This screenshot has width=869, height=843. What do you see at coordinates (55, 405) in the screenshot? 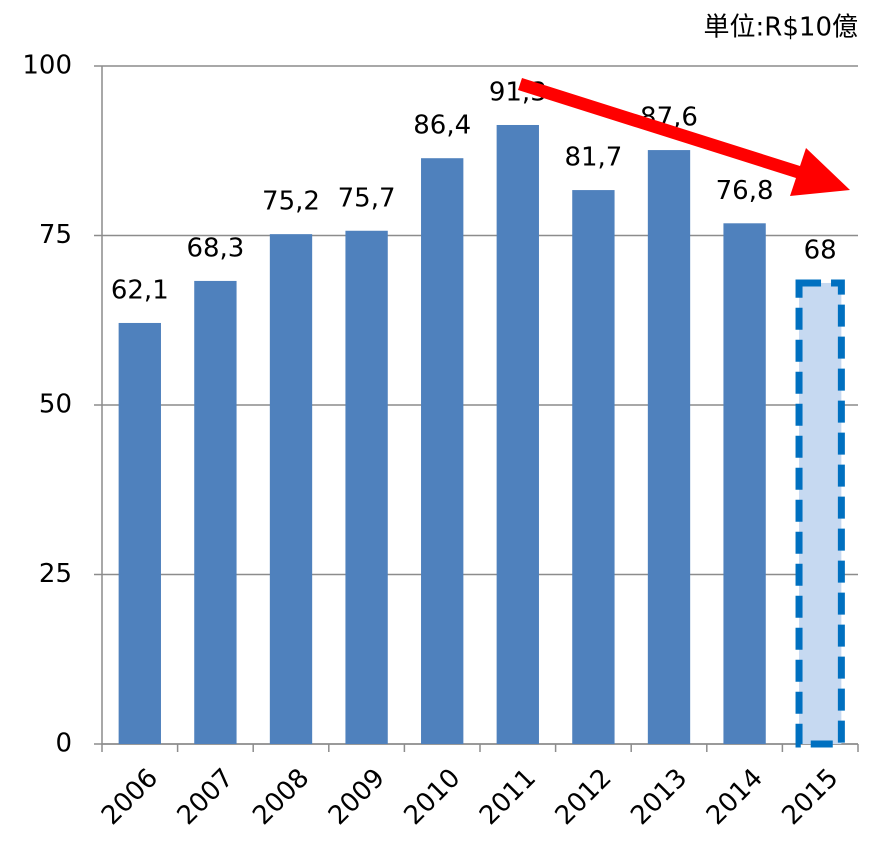
I see `y-tick-label: 50` at bounding box center [55, 405].